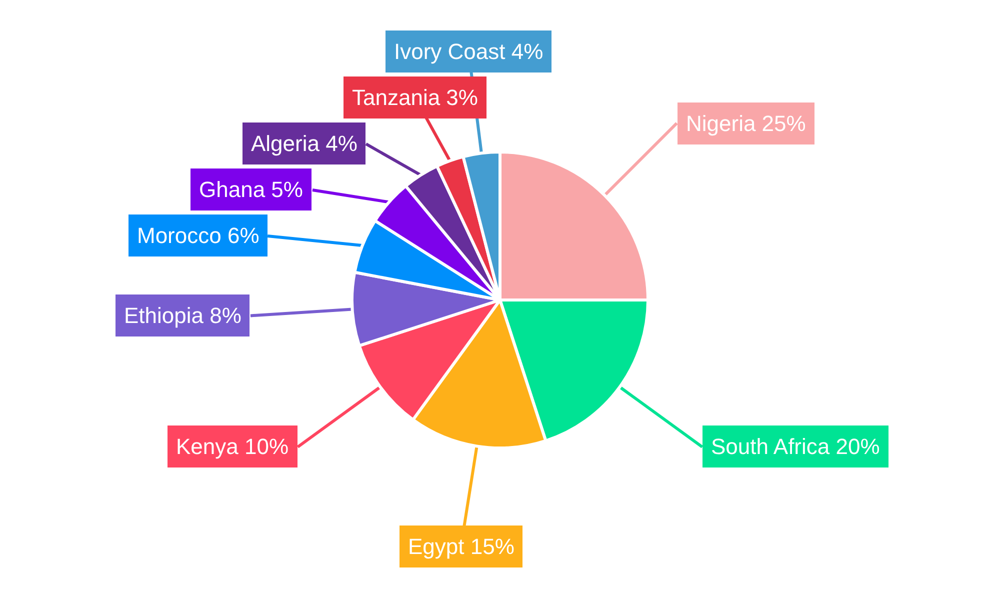 Image resolution: width=1000 pixels, height=600 pixels. Describe the element at coordinates (746, 123) in the screenshot. I see `slice-label: Nigeria 25%` at that location.